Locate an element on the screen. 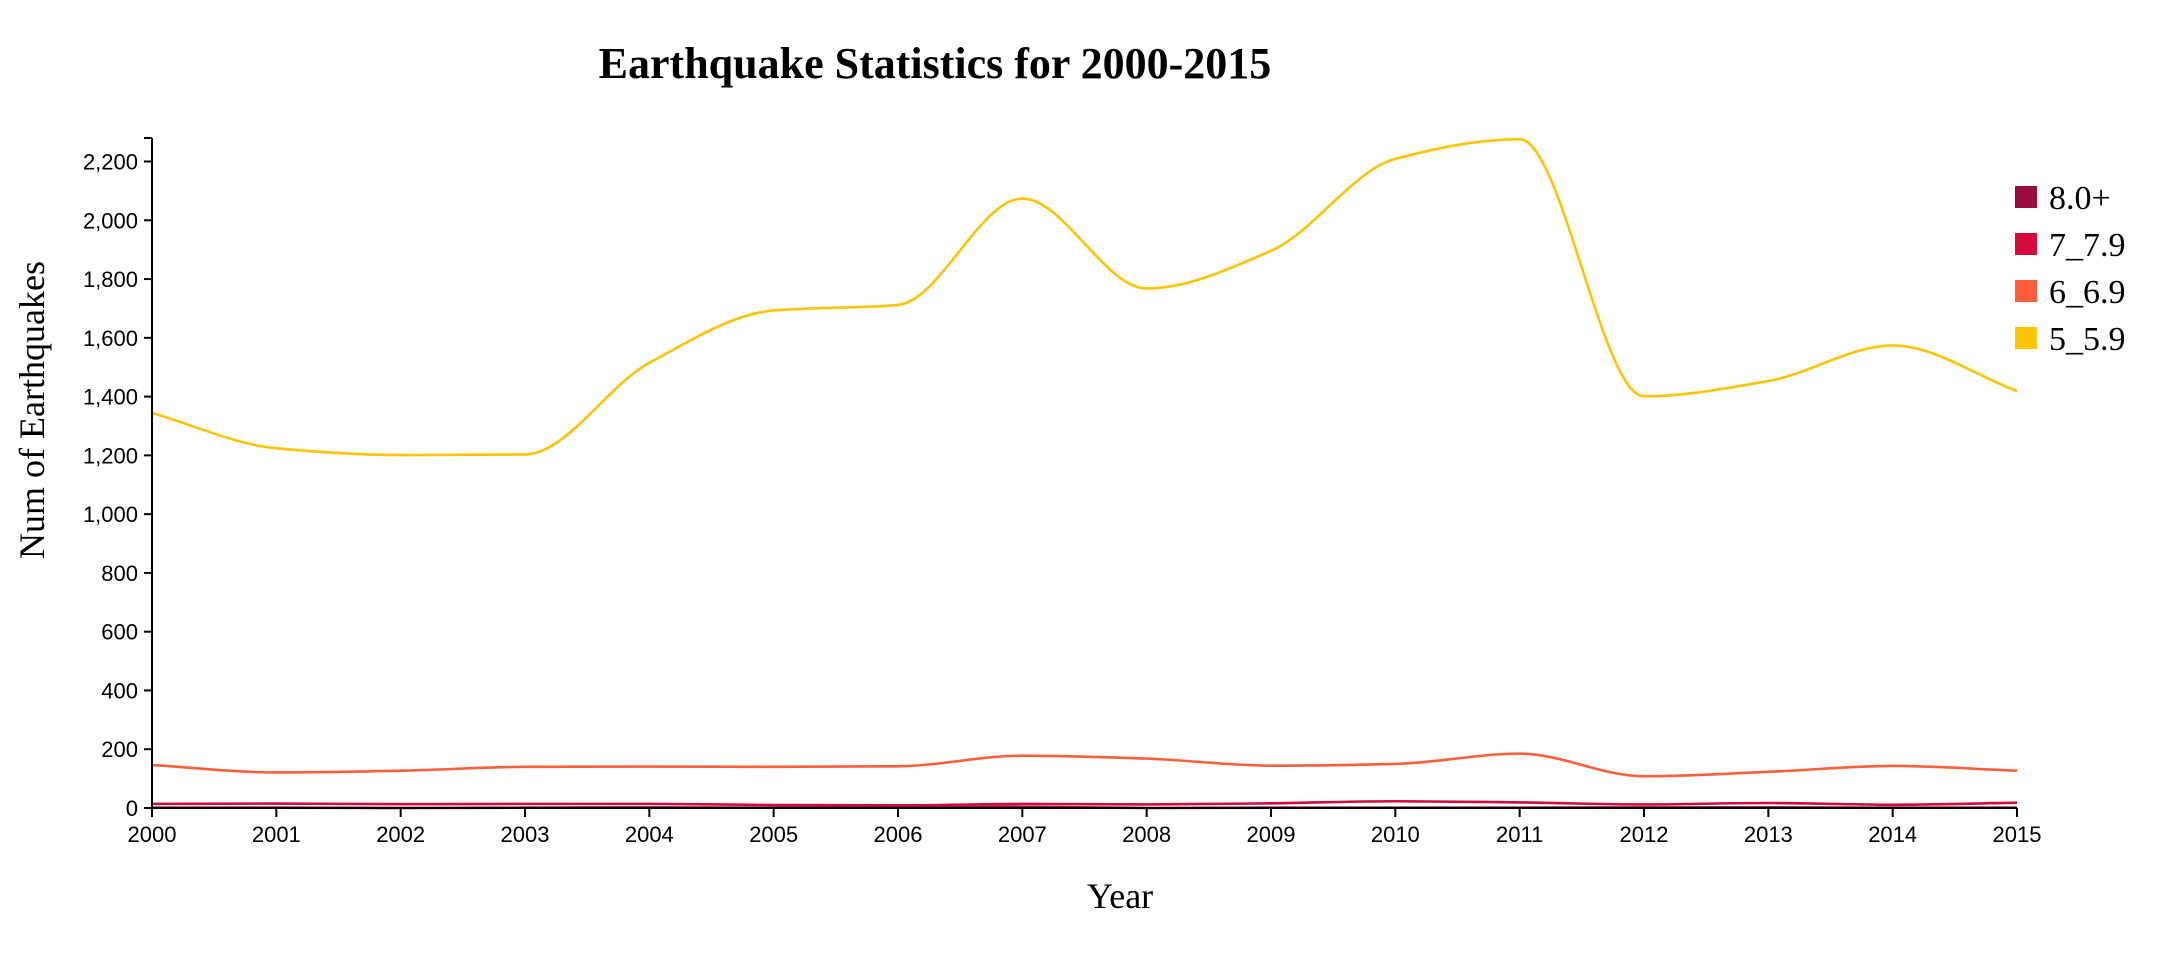  x-tick-label: 2014 is located at coordinates (1892, 834).